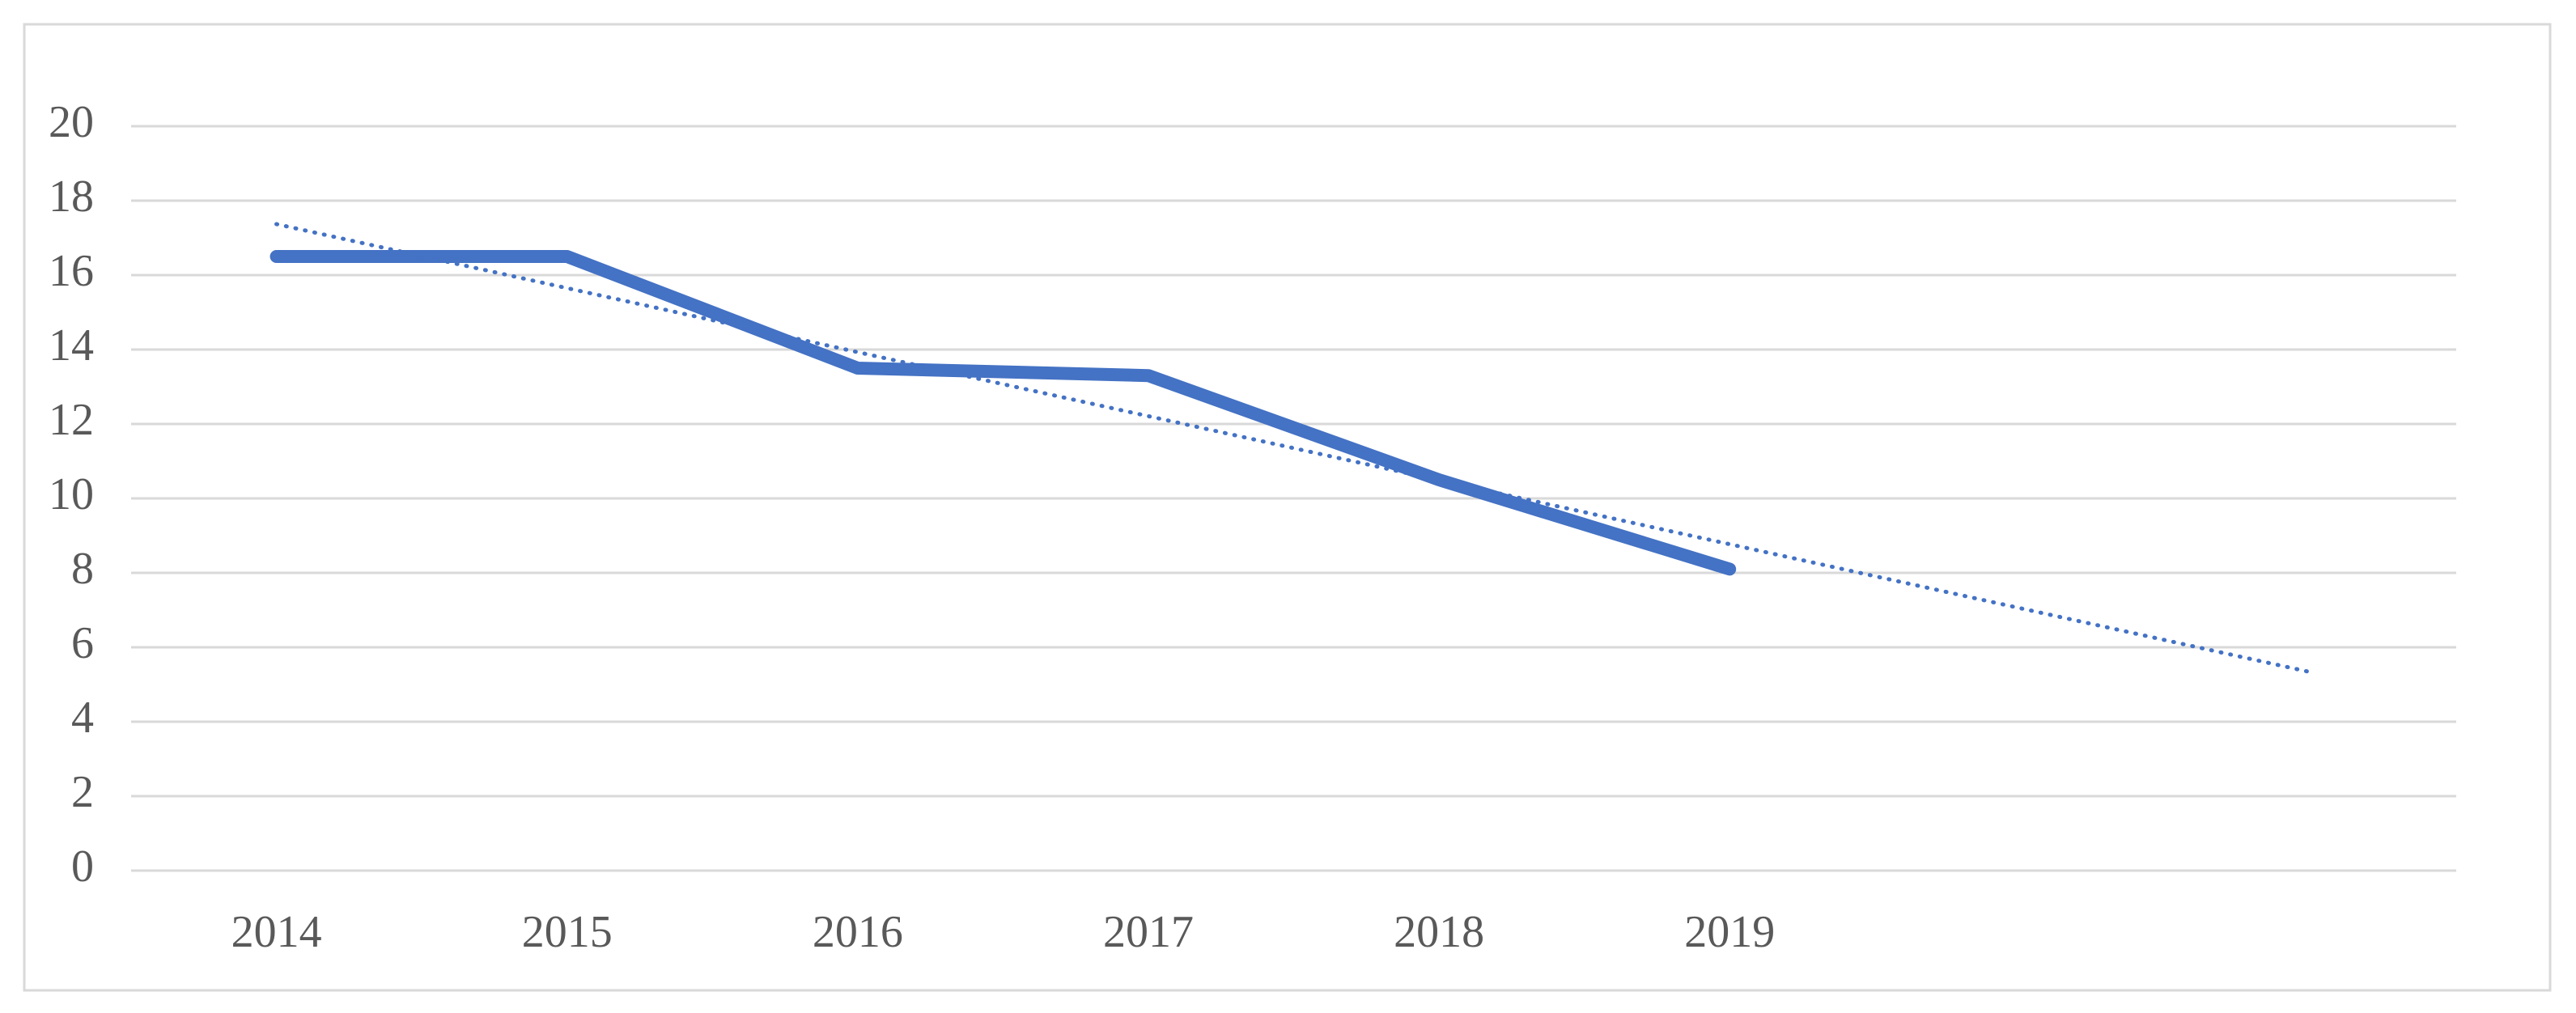  I want to click on y-tick-label: 20, so click(71, 122).